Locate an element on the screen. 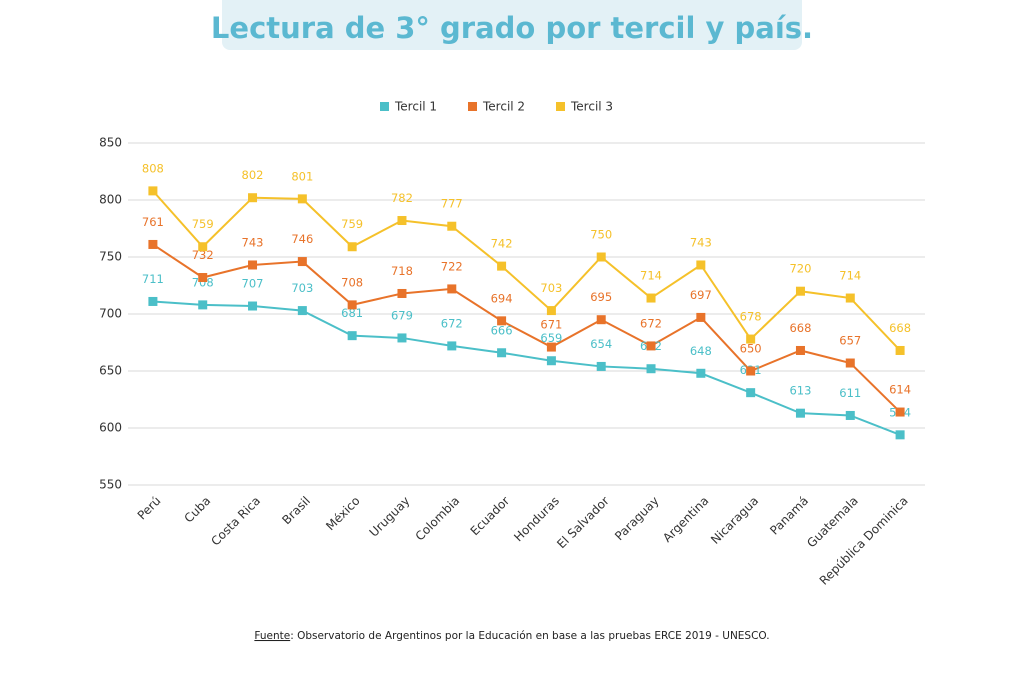 The width and height of the screenshot is (1024, 691). data-label: 808 is located at coordinates (153, 168).